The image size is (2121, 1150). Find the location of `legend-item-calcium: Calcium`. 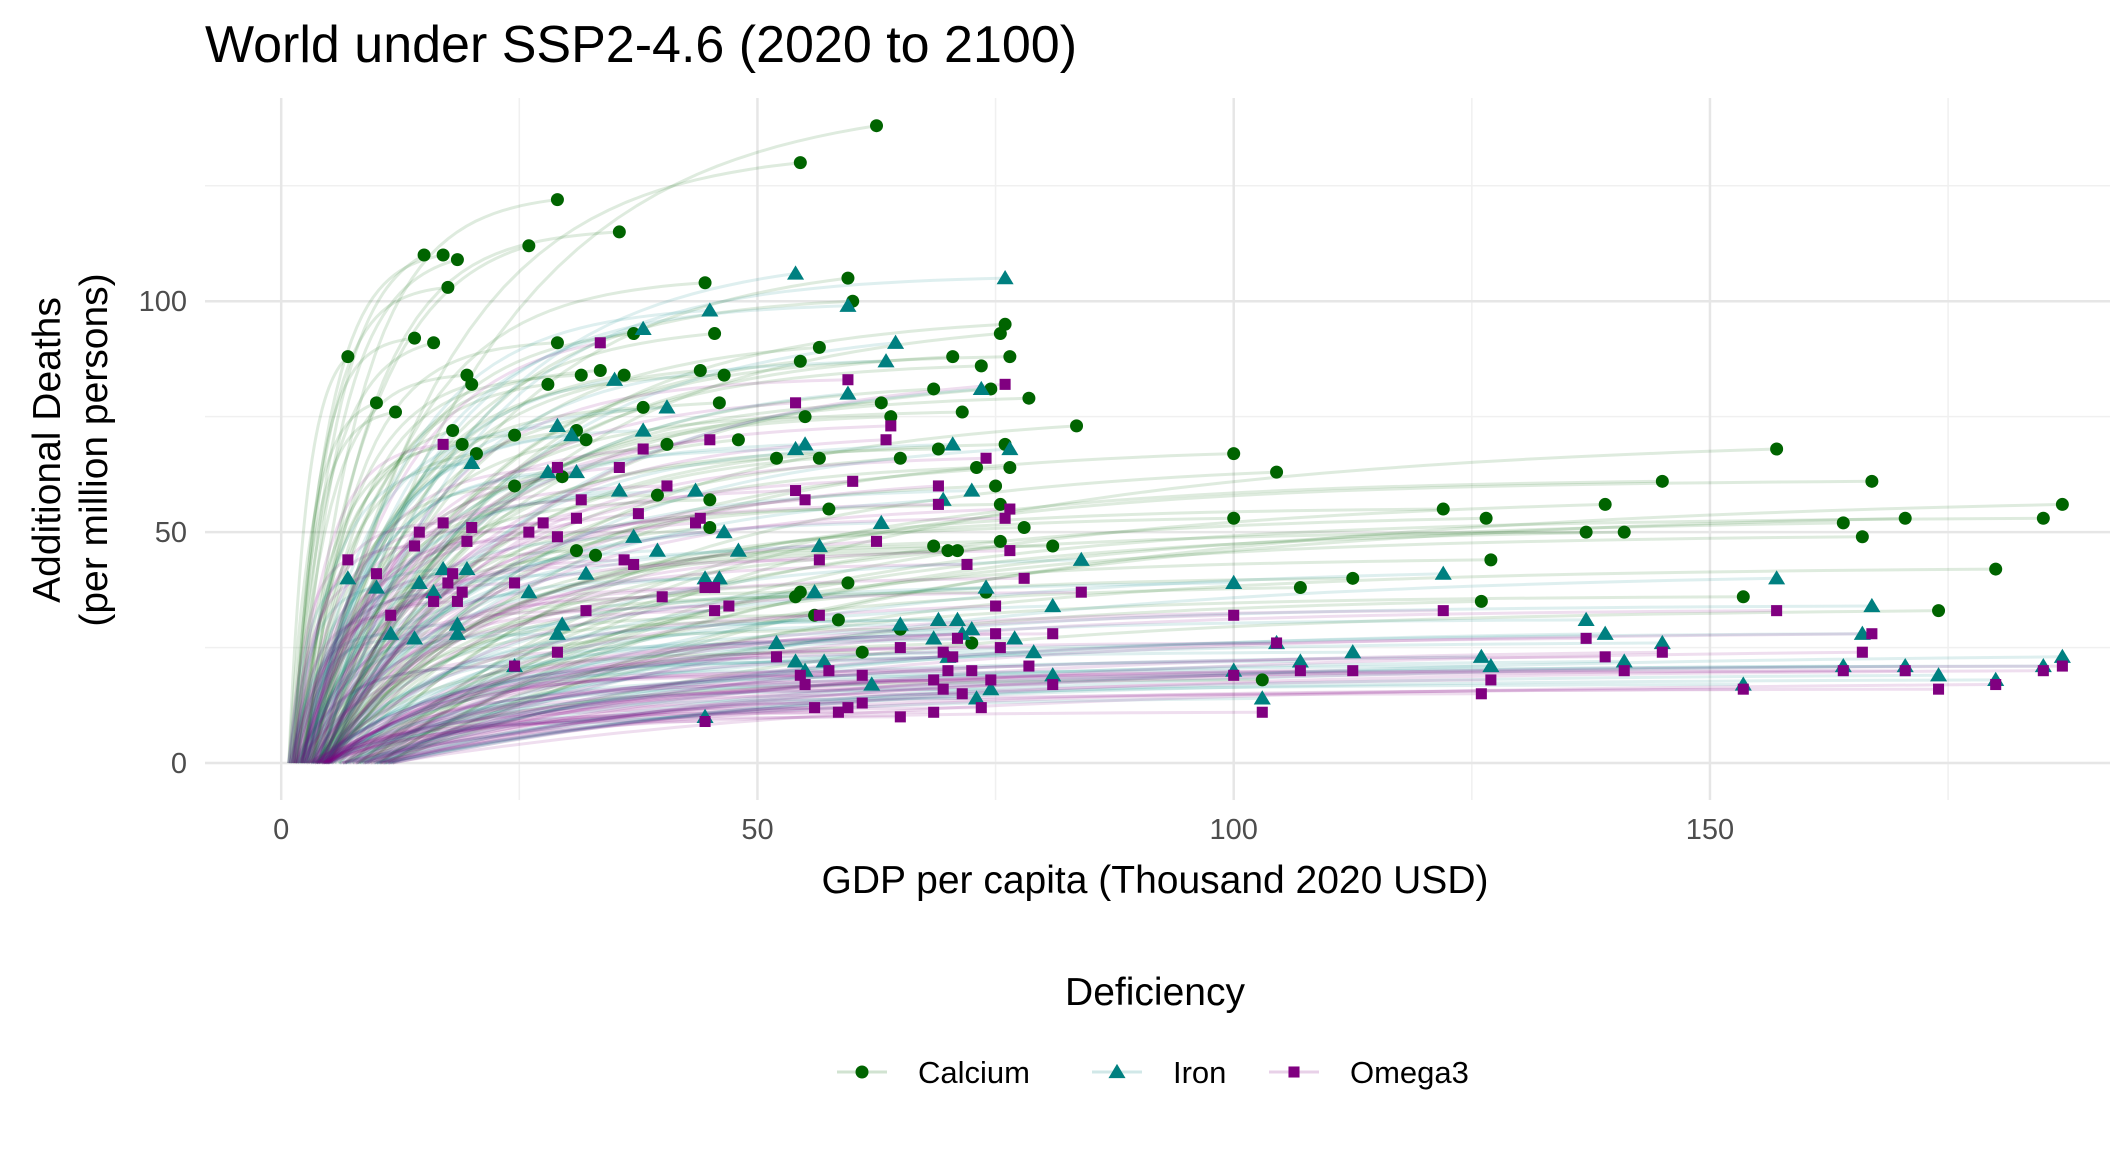

legend-item-calcium: Calcium is located at coordinates (933, 1072).